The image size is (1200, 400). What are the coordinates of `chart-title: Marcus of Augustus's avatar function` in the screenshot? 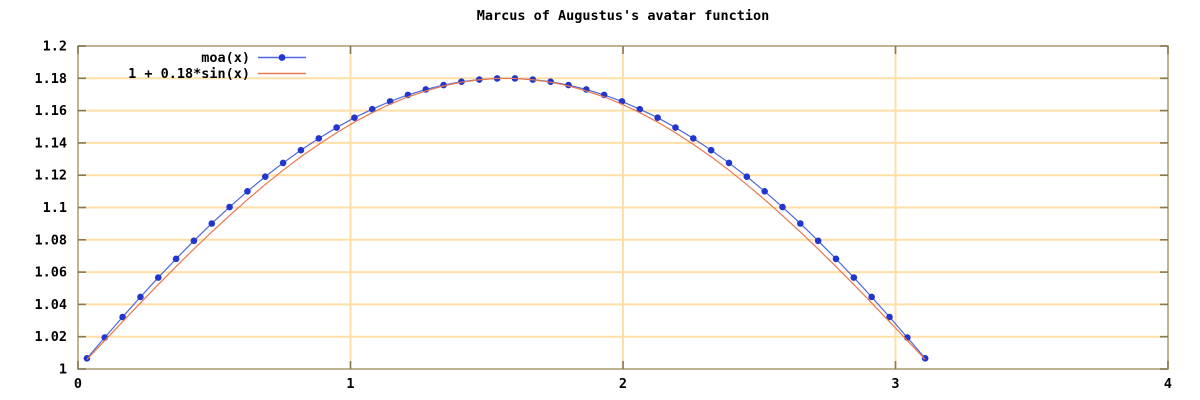 It's located at (623, 16).